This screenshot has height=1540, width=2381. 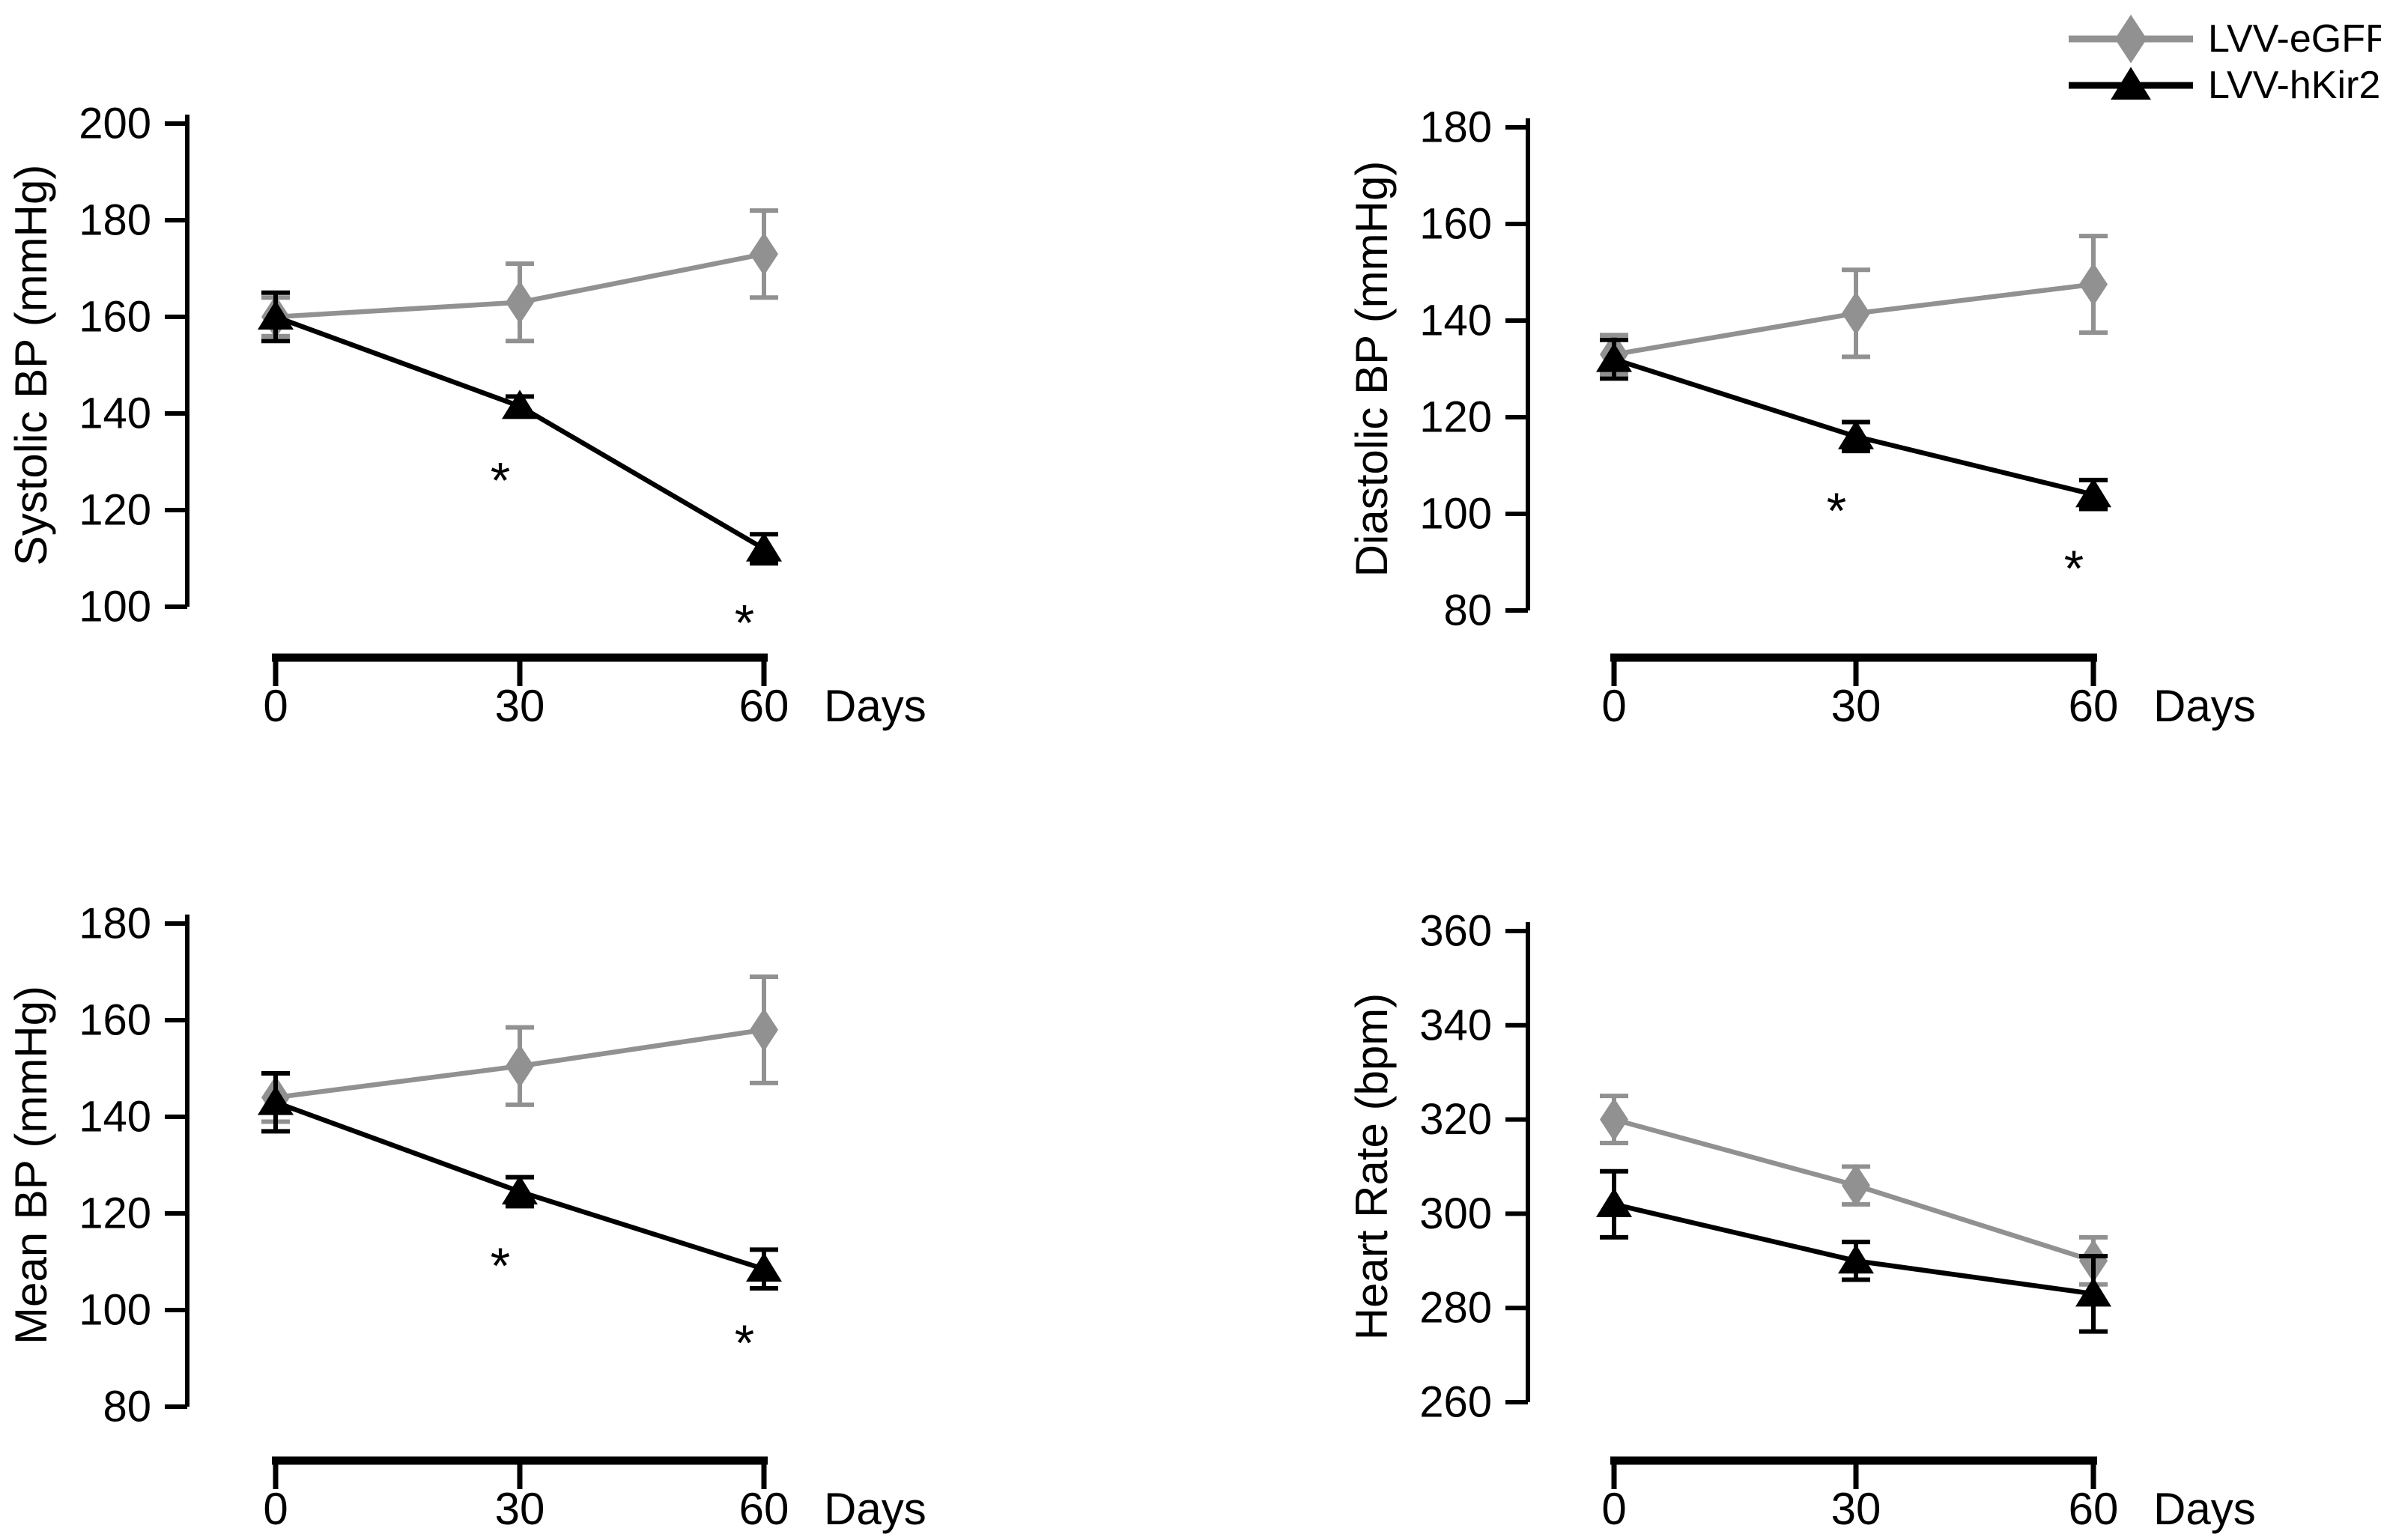 I want to click on legend-label: LVV-hKir2.1, so click(x=2294, y=85).